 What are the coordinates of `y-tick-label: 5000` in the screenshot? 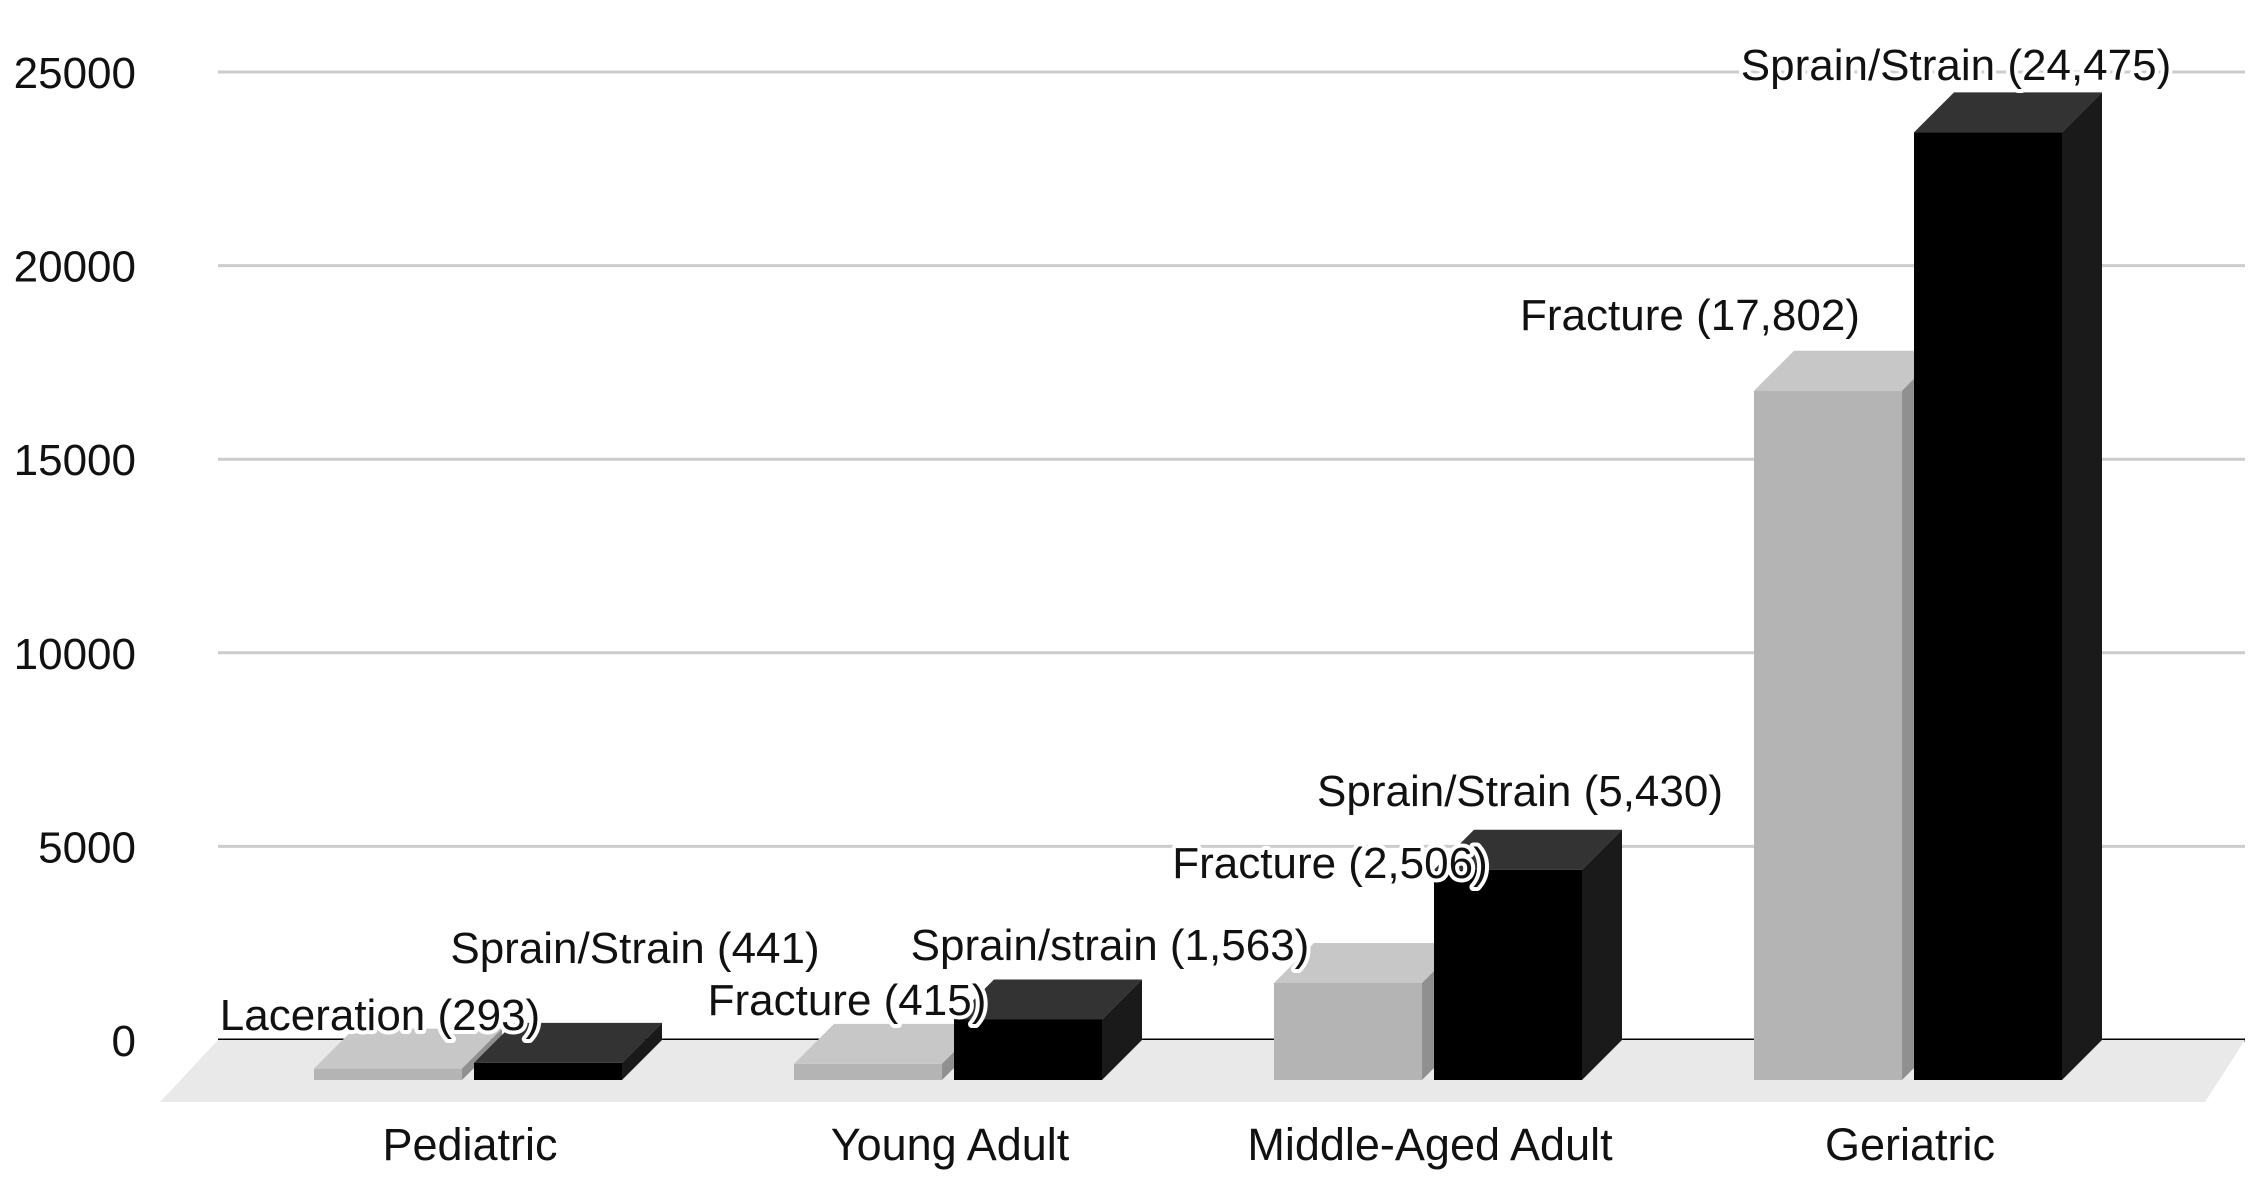 It's located at (87, 847).